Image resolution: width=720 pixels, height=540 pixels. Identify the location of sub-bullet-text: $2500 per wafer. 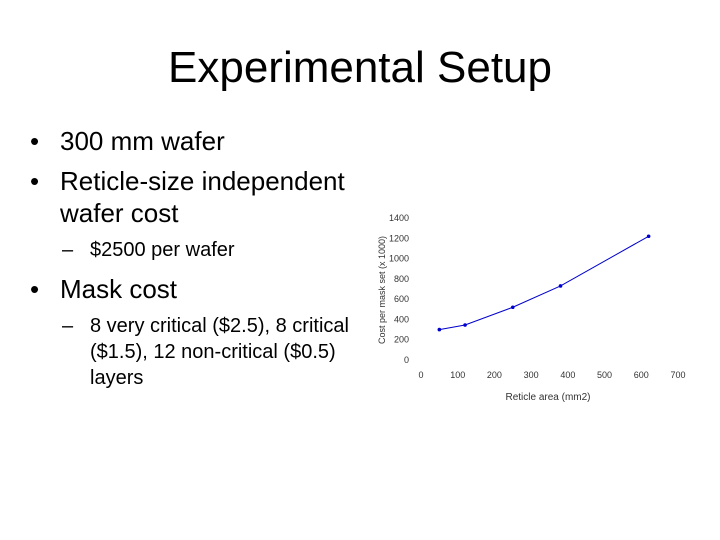
(162, 250).